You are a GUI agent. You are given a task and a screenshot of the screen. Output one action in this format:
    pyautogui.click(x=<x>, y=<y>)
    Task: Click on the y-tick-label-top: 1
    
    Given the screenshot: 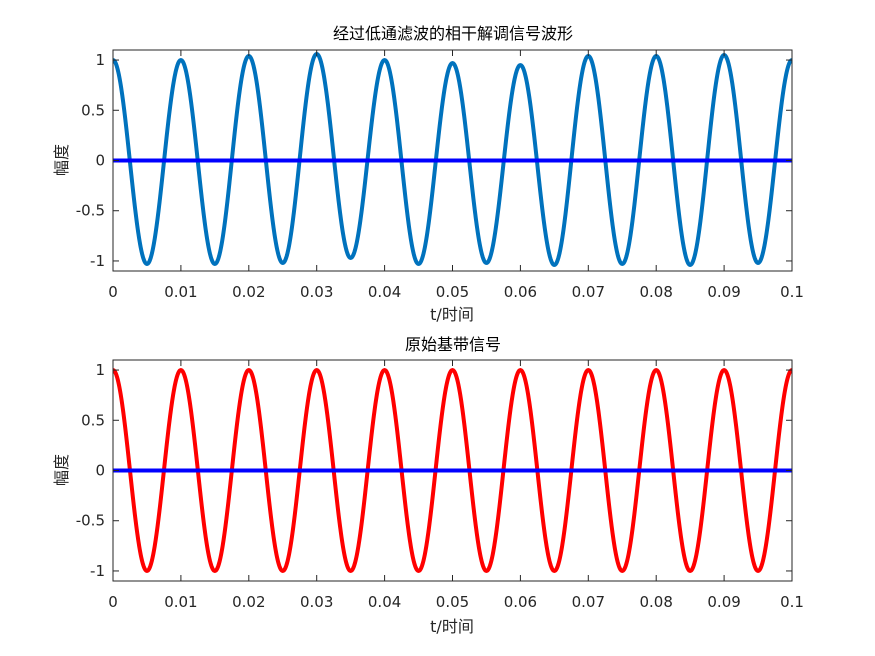 What is the action you would take?
    pyautogui.click(x=100, y=60)
    